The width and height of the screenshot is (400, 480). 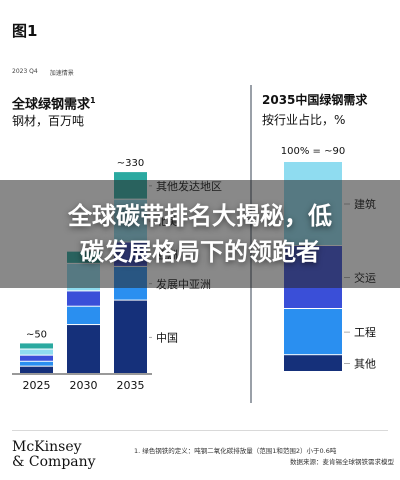 I want to click on logo-line-2: & Company, so click(x=54, y=462).